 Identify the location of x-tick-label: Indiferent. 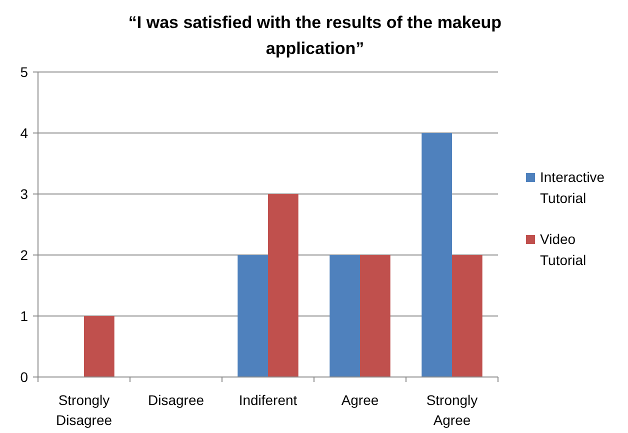
(268, 400).